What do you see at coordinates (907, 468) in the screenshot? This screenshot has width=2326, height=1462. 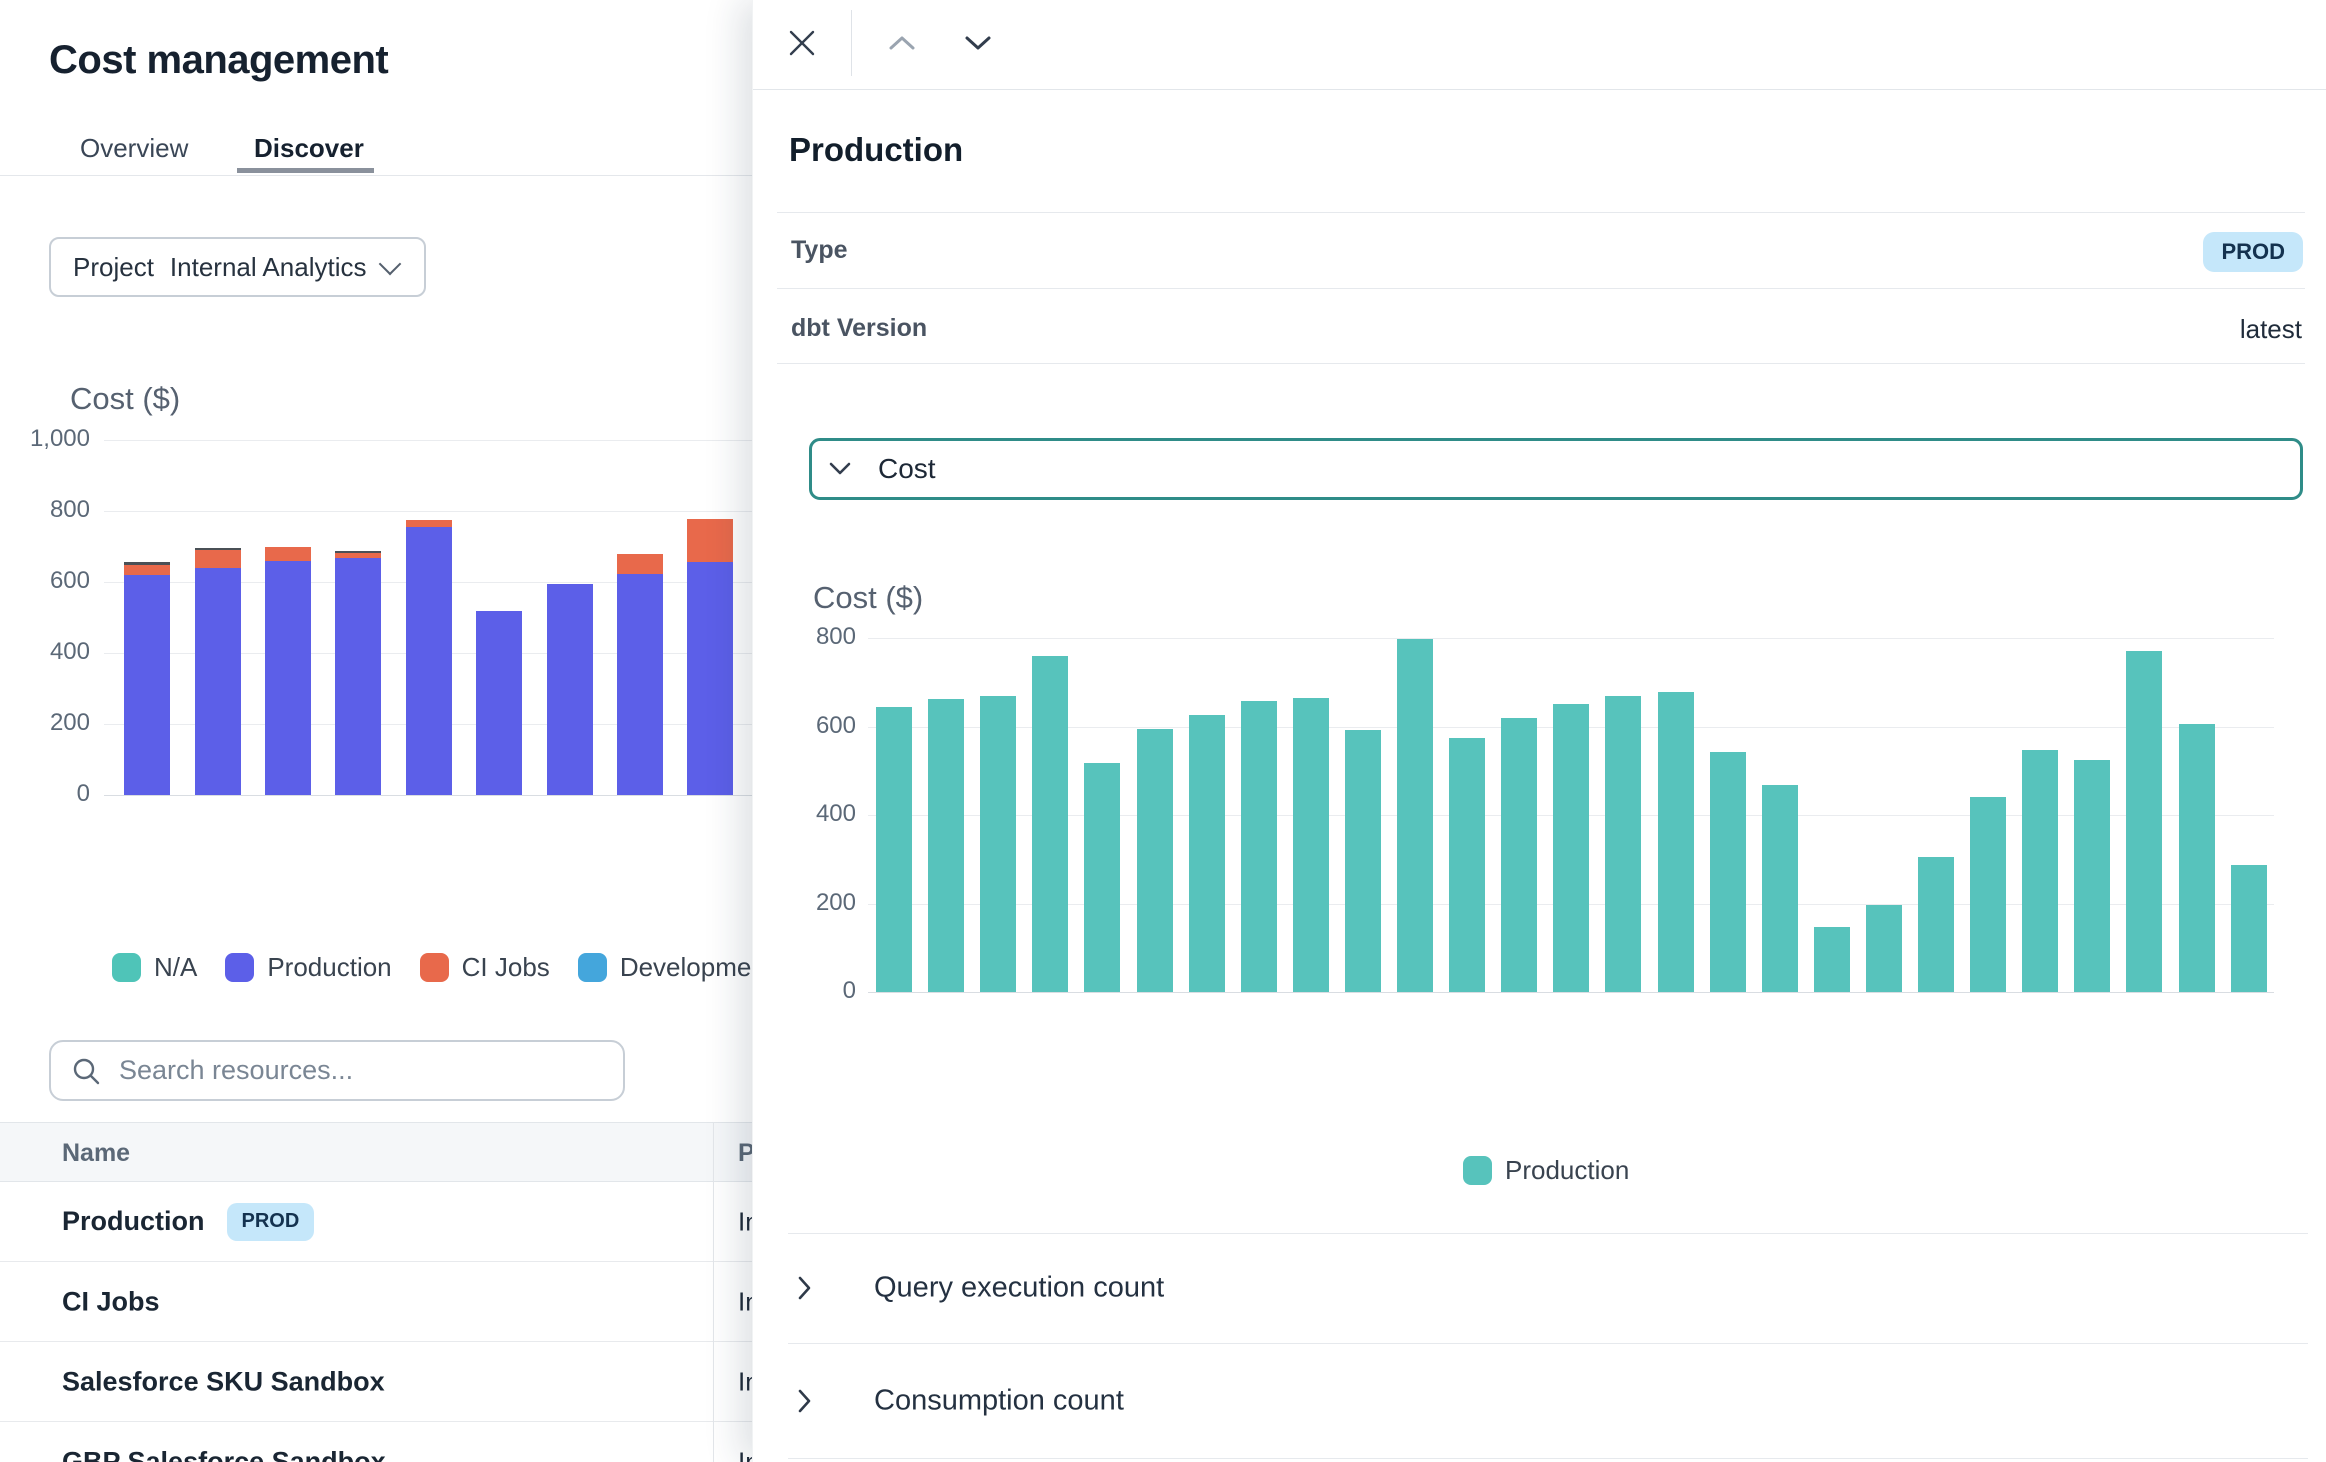 I see `cost-section-label: Cost` at bounding box center [907, 468].